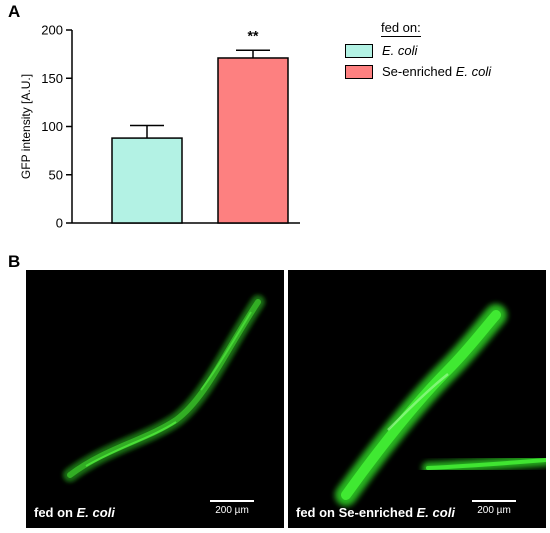 This screenshot has width=550, height=533. Describe the element at coordinates (494, 510) in the screenshot. I see `scale-label-se-ecoli: 200 µm` at that location.